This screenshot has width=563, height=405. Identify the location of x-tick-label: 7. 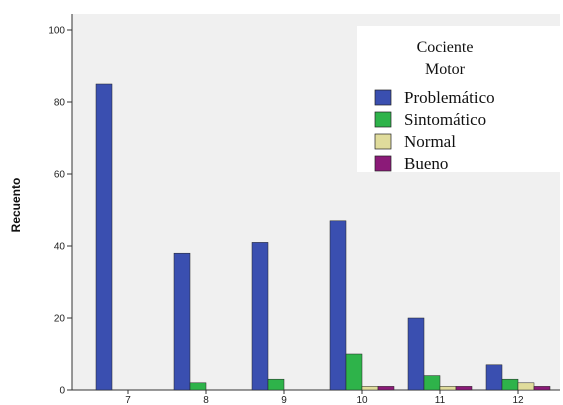
(128, 400).